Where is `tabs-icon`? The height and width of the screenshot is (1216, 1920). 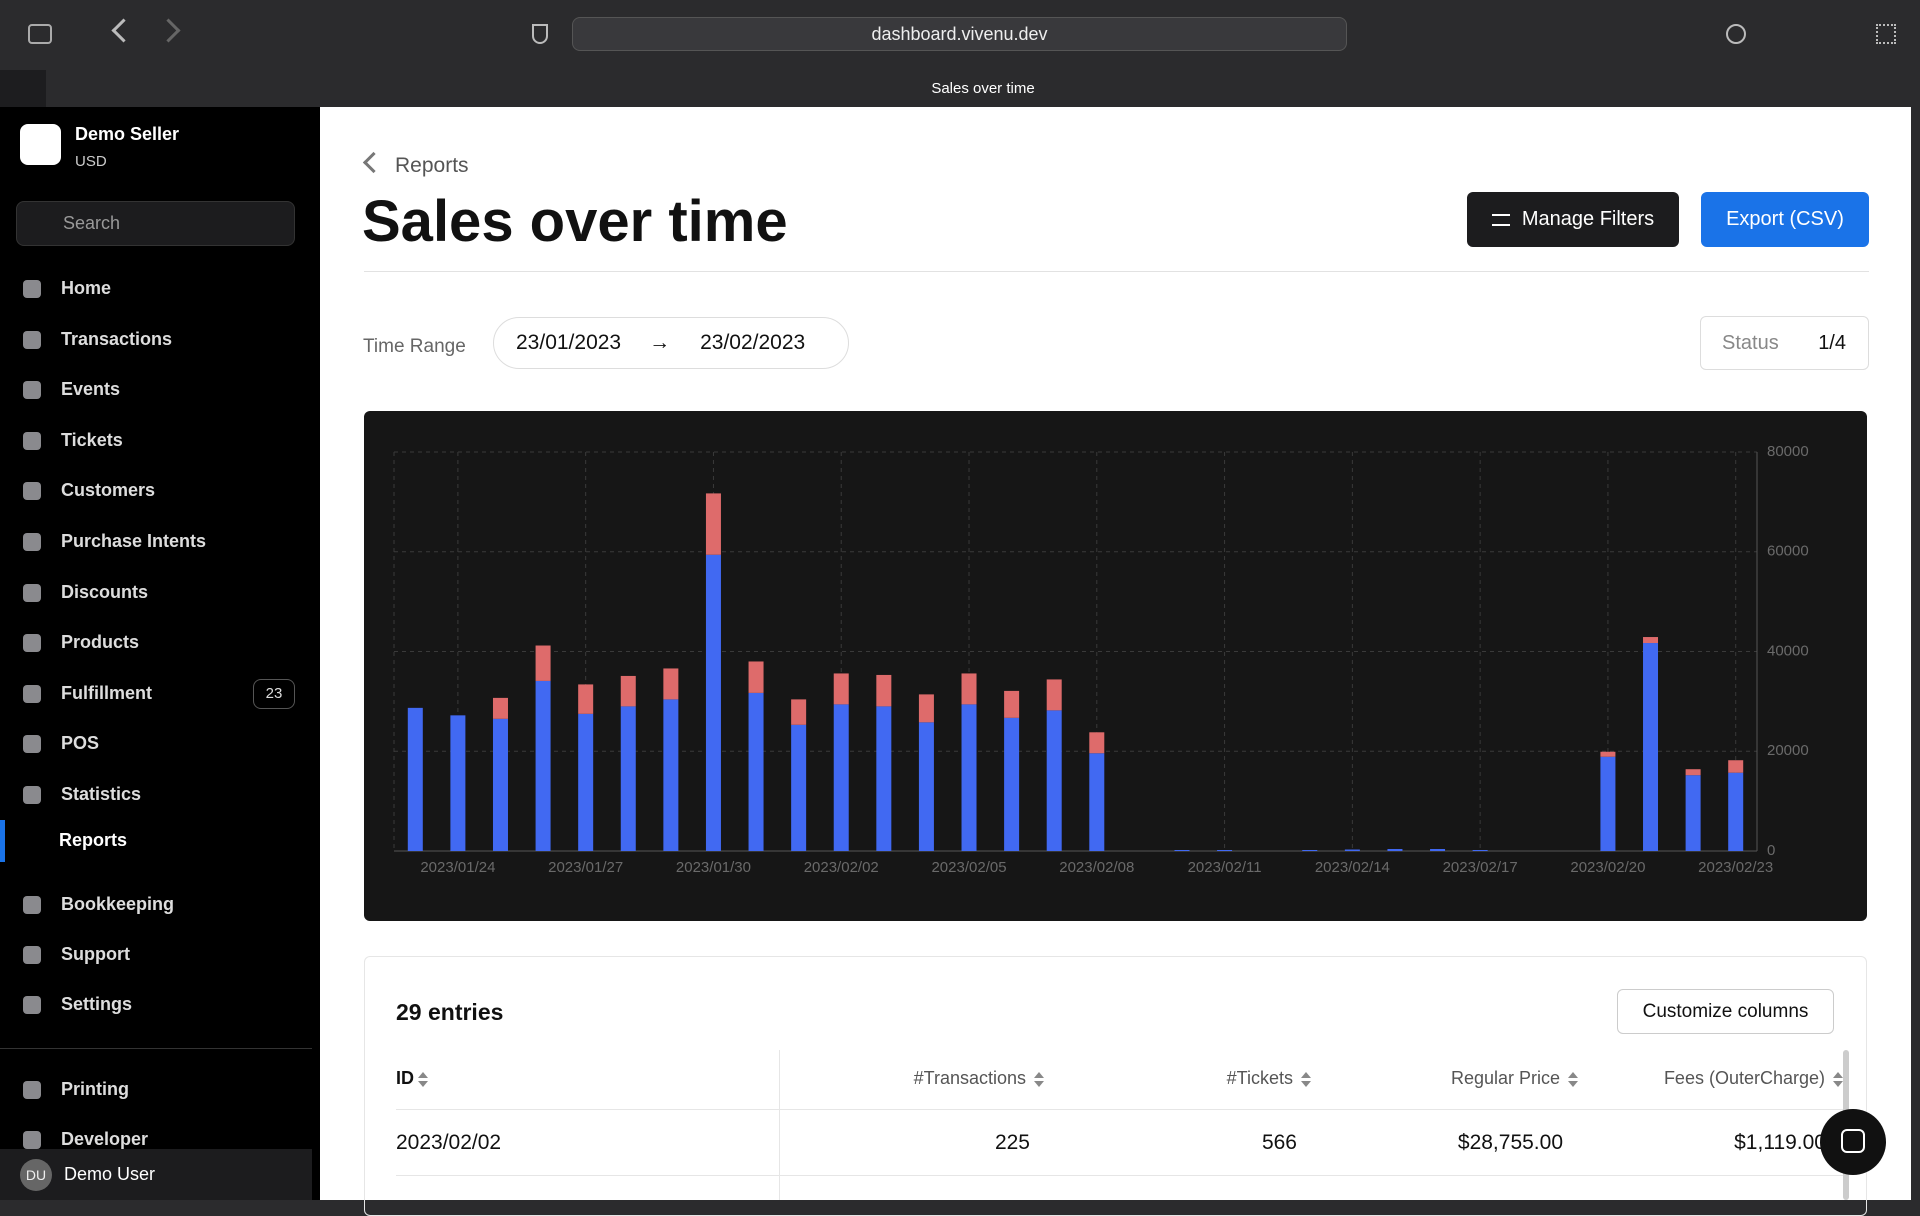 tabs-icon is located at coordinates (1886, 34).